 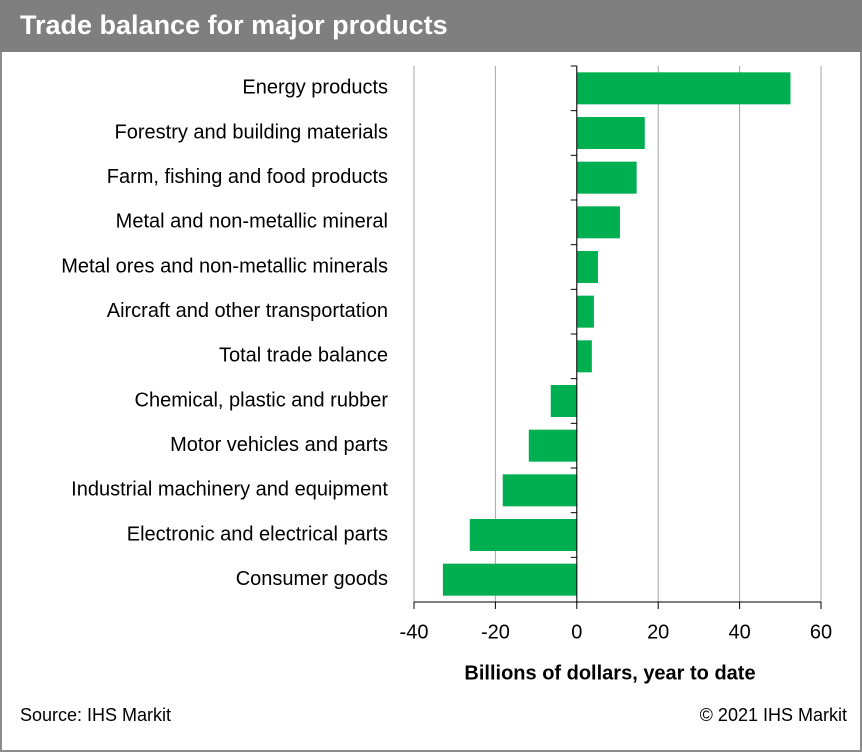 What do you see at coordinates (229, 490) in the screenshot?
I see `y-tick-label: Industrial machinery and equipment` at bounding box center [229, 490].